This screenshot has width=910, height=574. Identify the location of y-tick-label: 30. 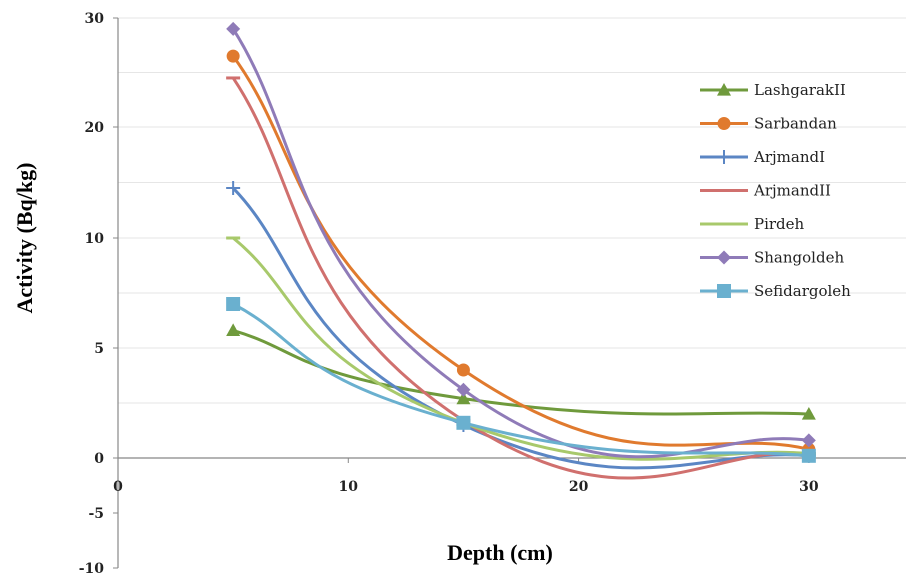
(95, 19).